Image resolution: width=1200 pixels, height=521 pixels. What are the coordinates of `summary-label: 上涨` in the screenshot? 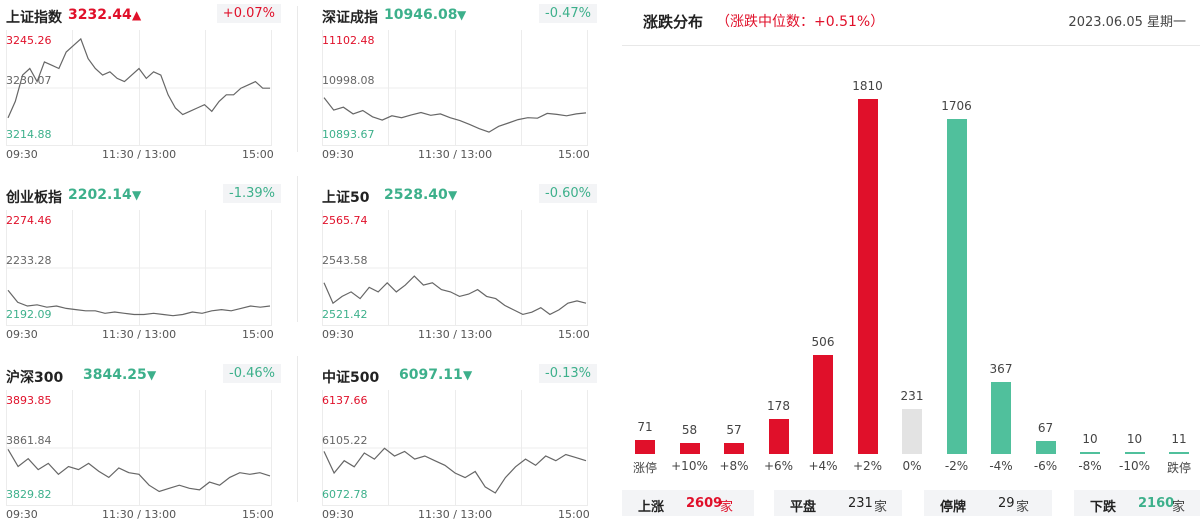 It's located at (651, 507).